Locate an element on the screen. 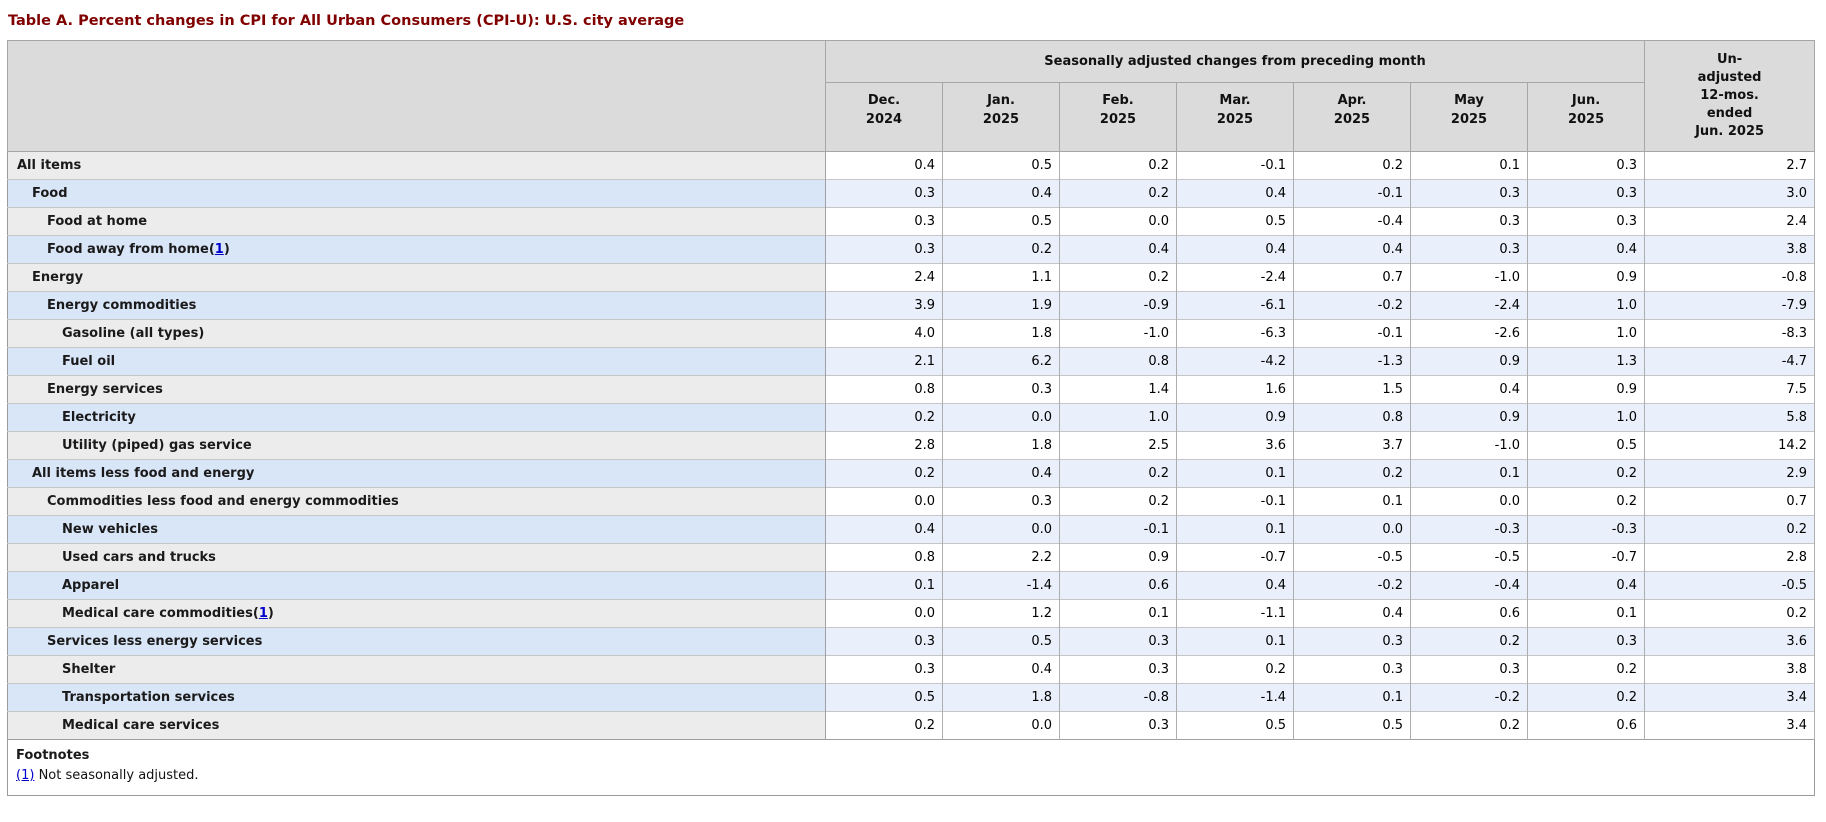 The height and width of the screenshot is (822, 1826). month-header-jan-2025: Jan. 2025 is located at coordinates (1001, 117).